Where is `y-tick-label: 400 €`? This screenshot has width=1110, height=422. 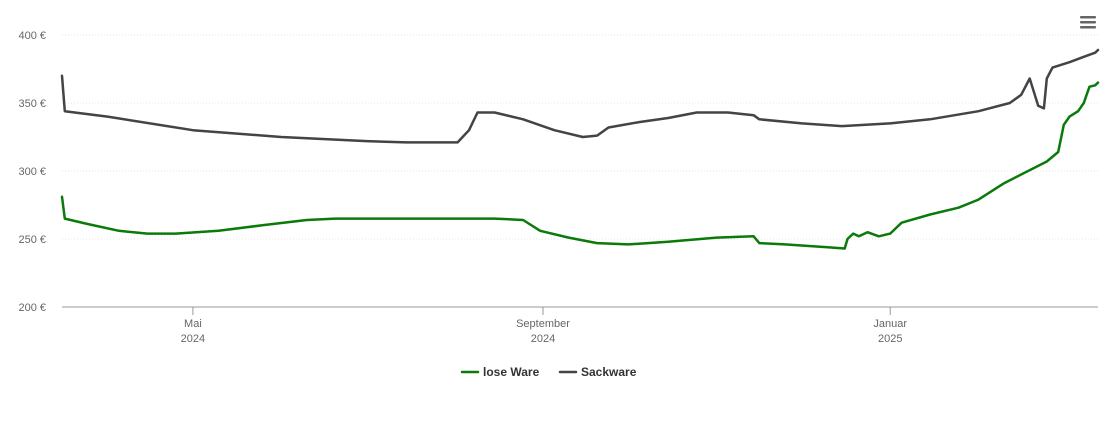
y-tick-label: 400 € is located at coordinates (32, 36).